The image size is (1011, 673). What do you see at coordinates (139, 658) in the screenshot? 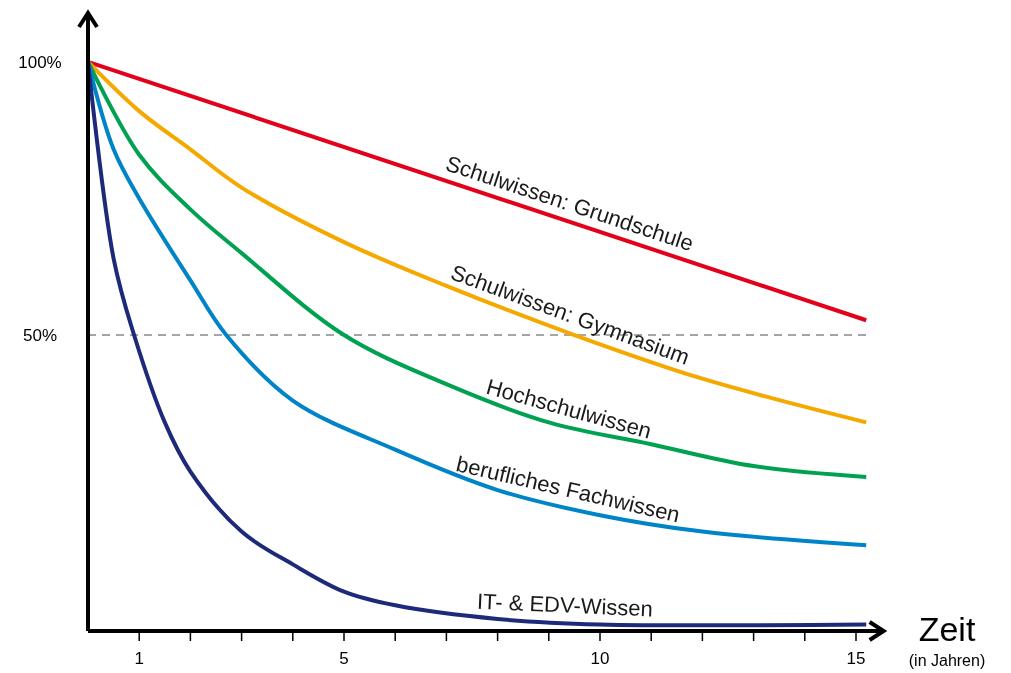
I see `x-tick-label: 1` at bounding box center [139, 658].